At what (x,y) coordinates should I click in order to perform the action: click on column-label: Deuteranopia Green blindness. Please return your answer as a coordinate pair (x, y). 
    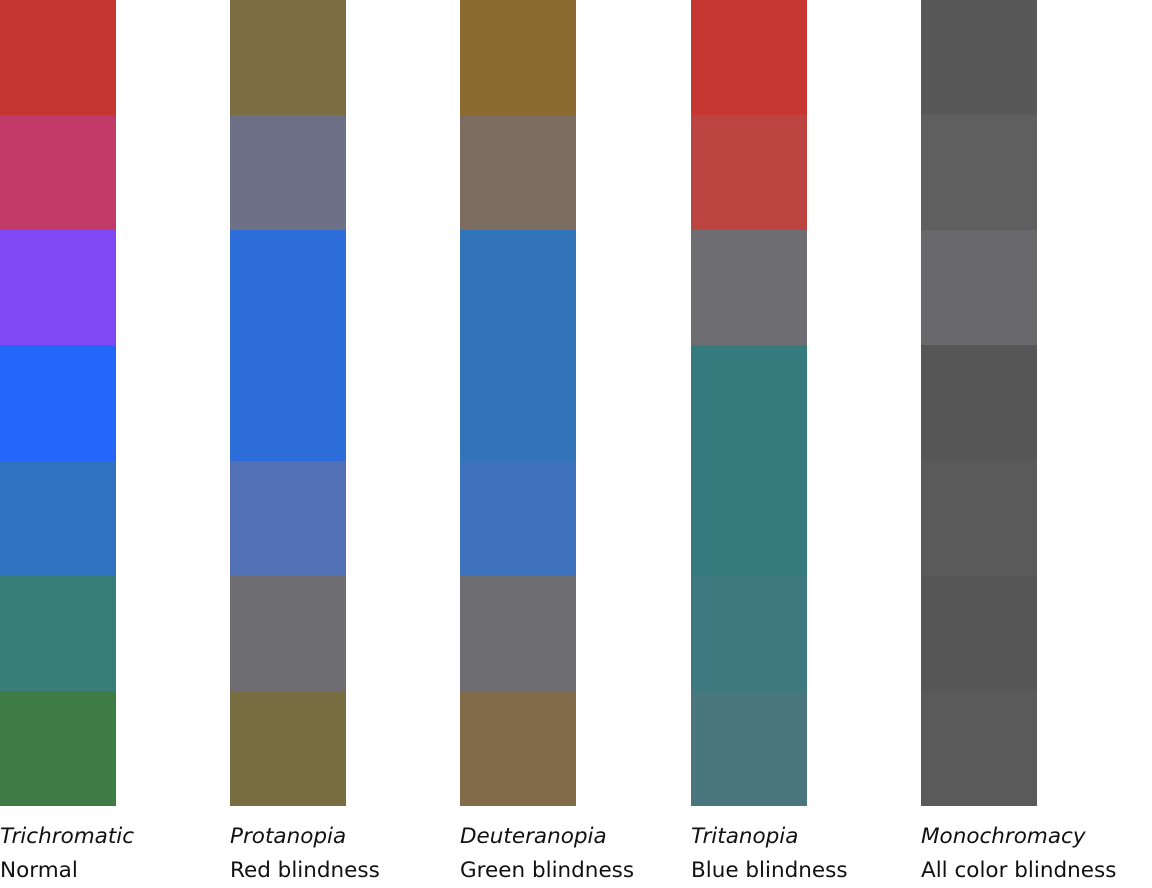
    Looking at the image, I should click on (547, 854).